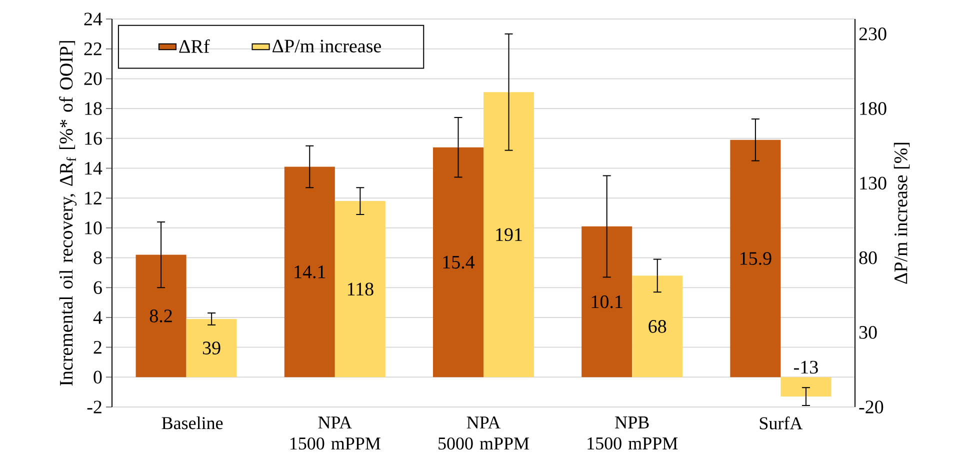  Describe the element at coordinates (459, 262) in the screenshot. I see `data-label: 15.4` at that location.